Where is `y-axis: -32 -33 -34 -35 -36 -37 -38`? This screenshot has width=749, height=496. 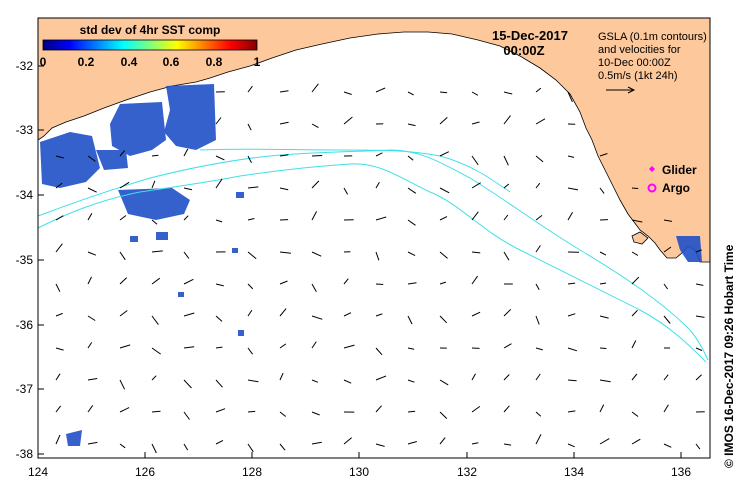 y-axis: -32 -33 -34 -35 -36 -37 -38 is located at coordinates (30, 260).